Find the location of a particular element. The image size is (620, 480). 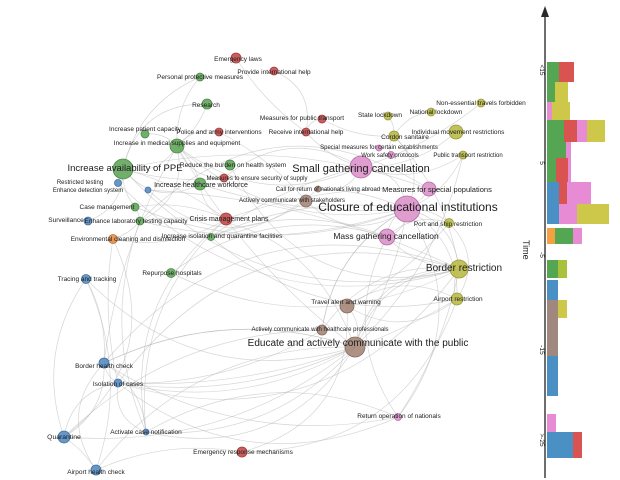

node-isolation-of-cases is located at coordinates (118, 383).